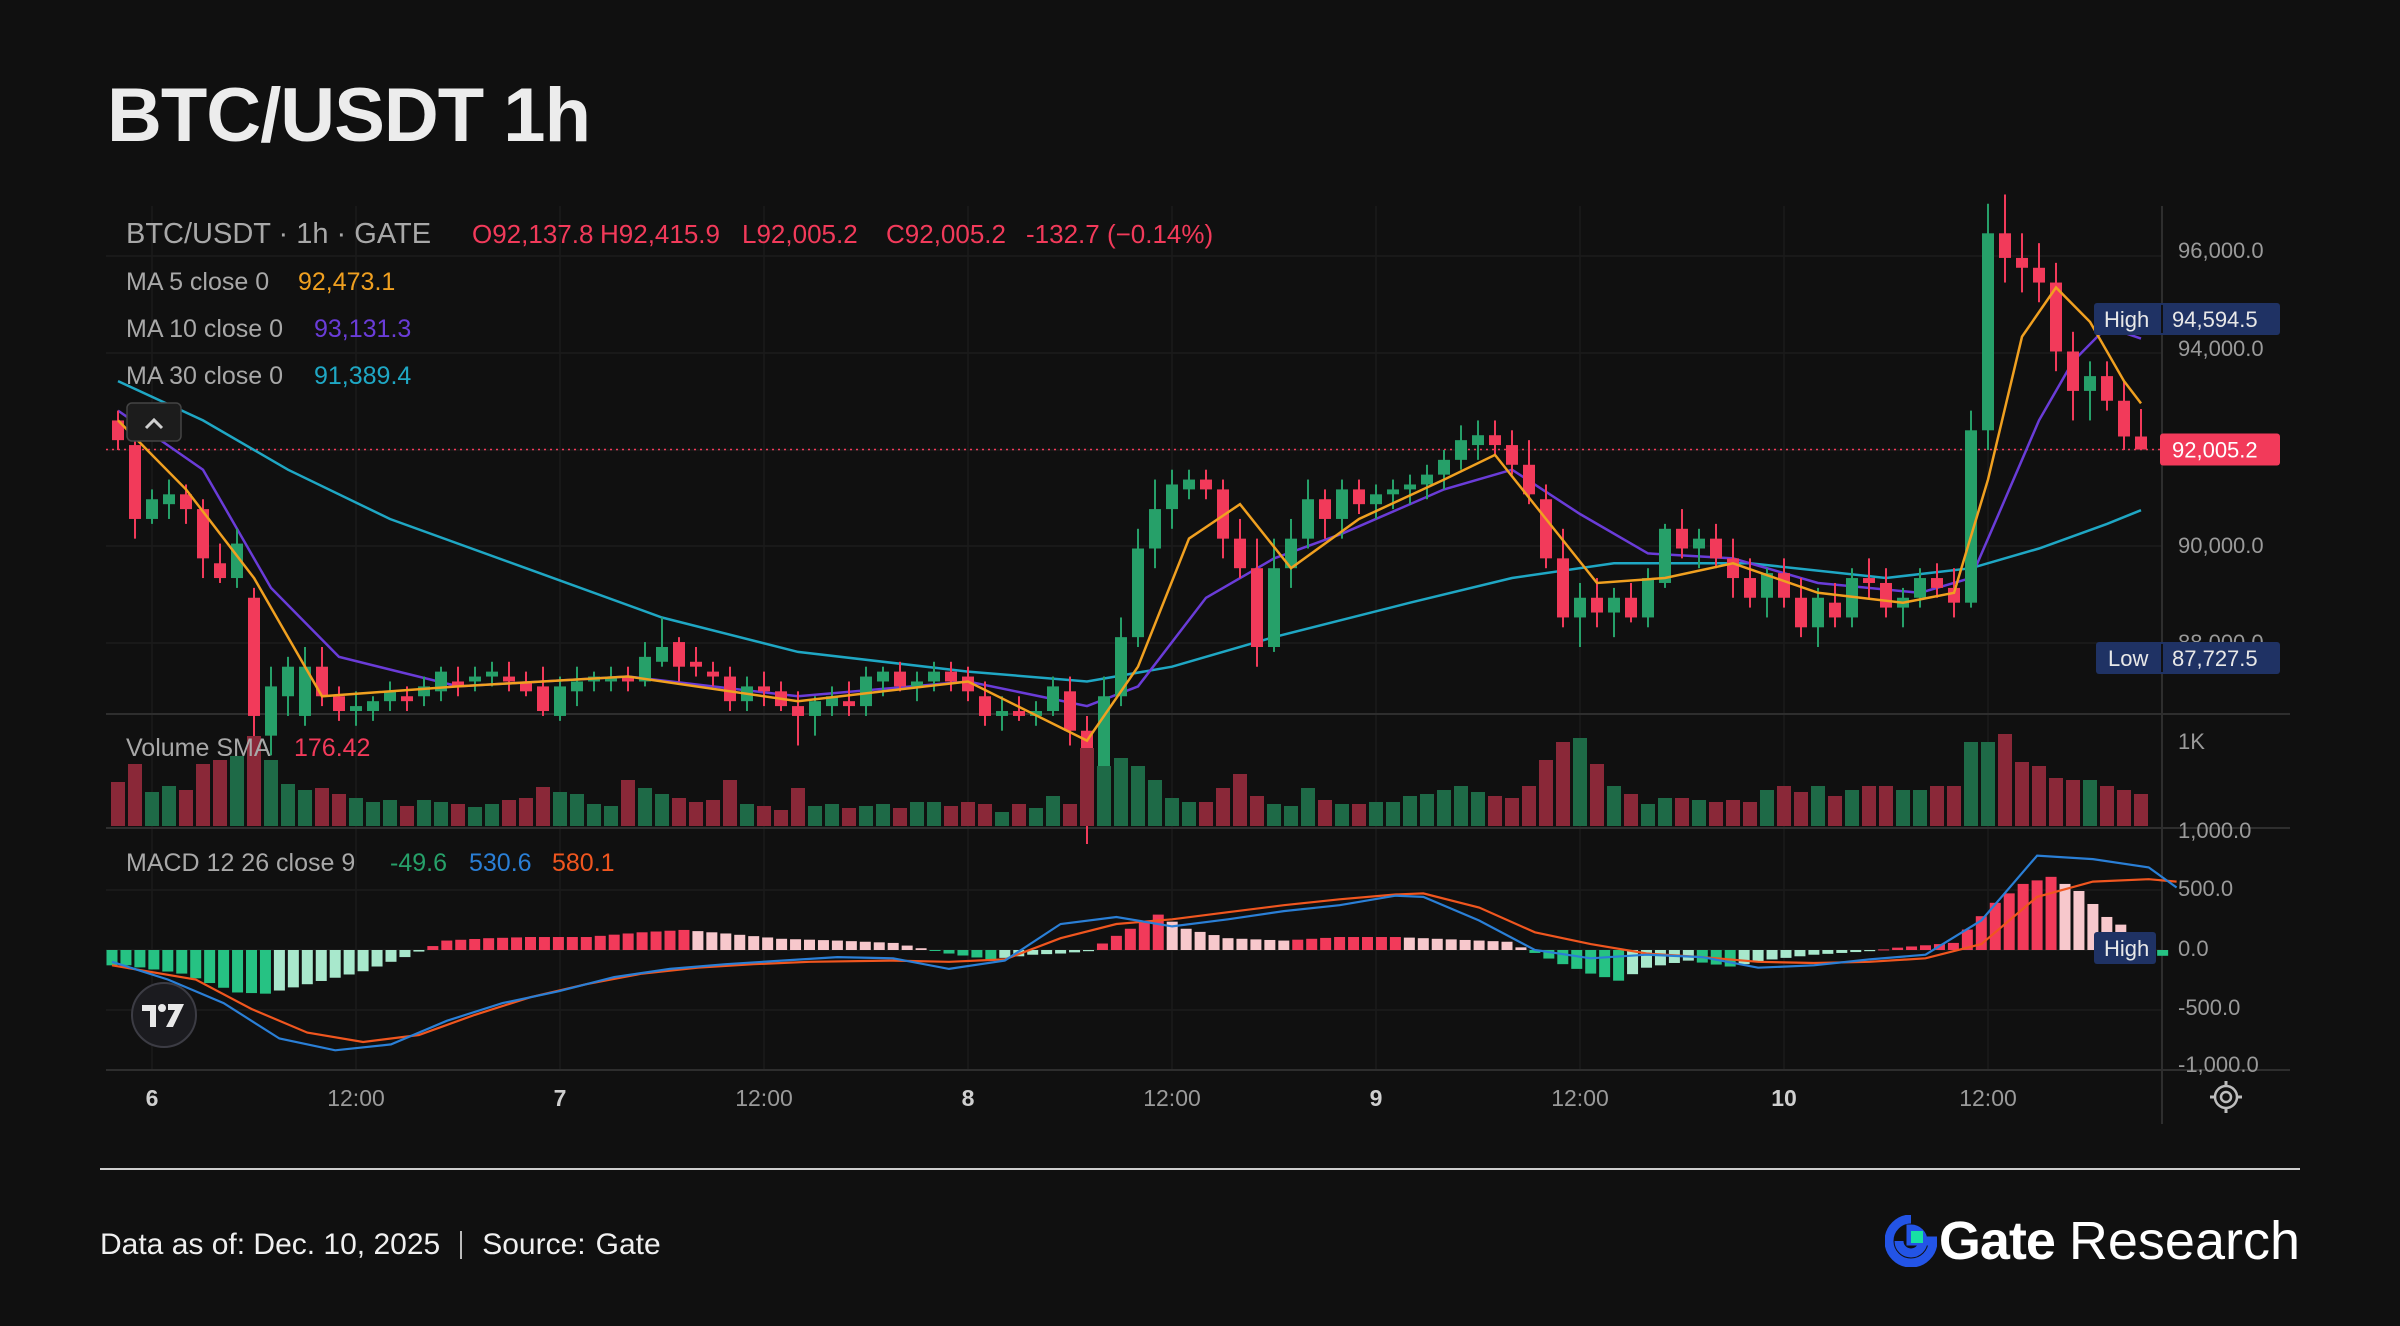 The height and width of the screenshot is (1326, 2400). What do you see at coordinates (1119, 234) in the screenshot?
I see `ohlc-change: -132.7 (−0.14%)` at bounding box center [1119, 234].